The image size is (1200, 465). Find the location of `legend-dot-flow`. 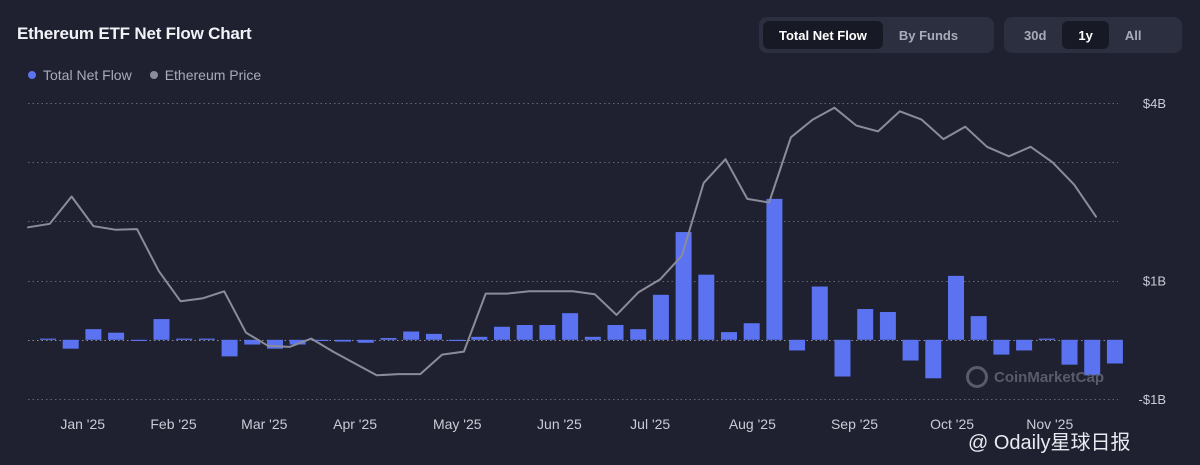

legend-dot-flow is located at coordinates (32, 75).